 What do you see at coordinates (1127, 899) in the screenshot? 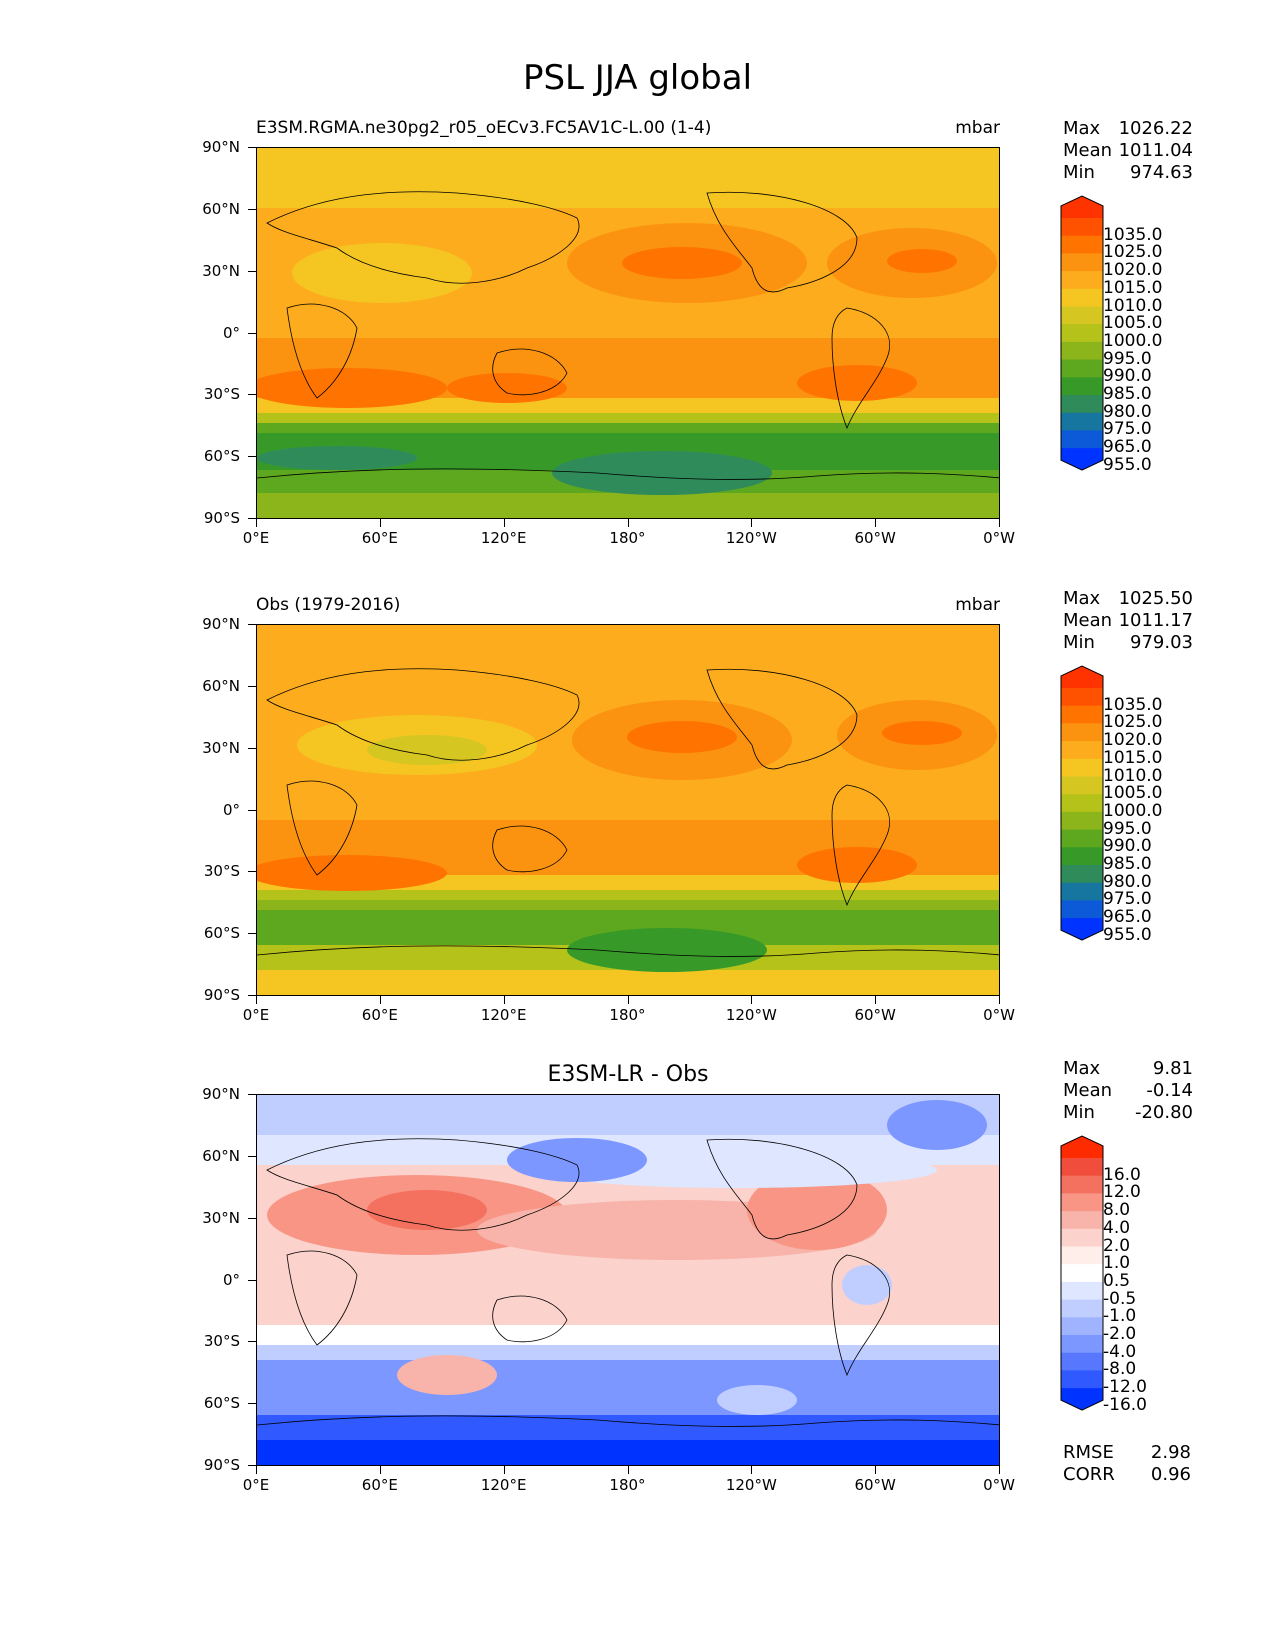
I see `colorbar-tick-label: 975.0` at bounding box center [1127, 899].